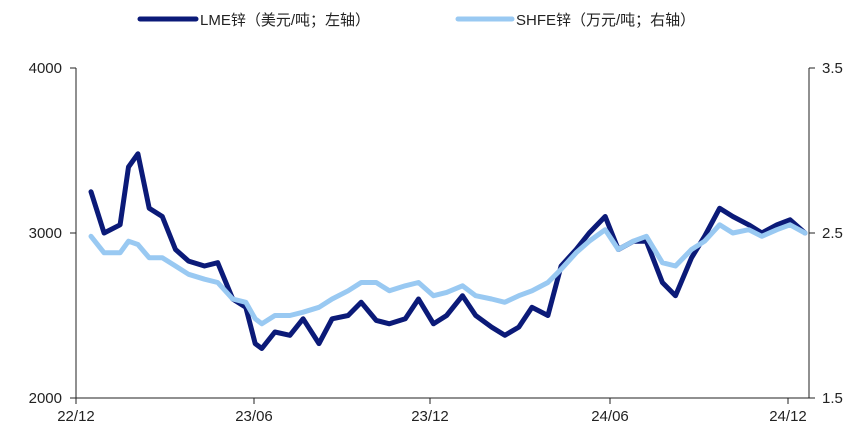 The height and width of the screenshot is (428, 854). Describe the element at coordinates (430, 416) in the screenshot. I see `x-tick-label: 23/12` at that location.